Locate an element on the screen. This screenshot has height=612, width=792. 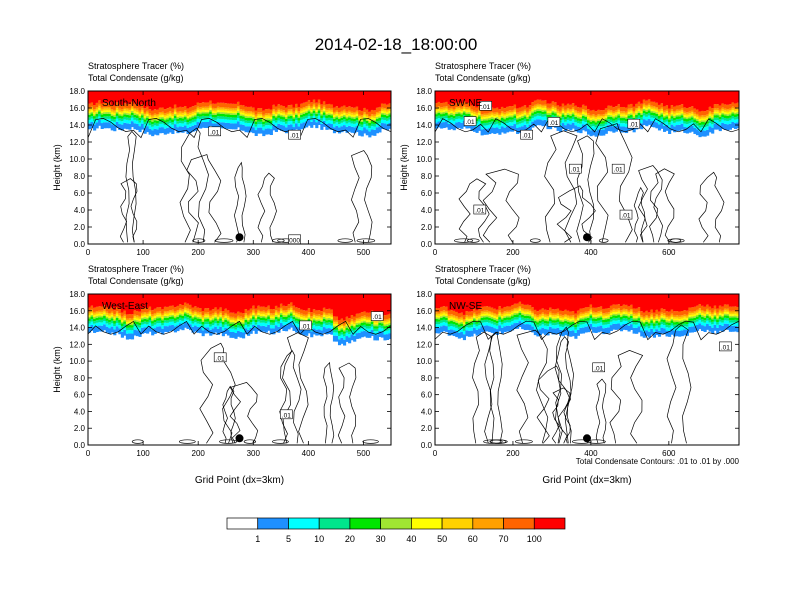
condensate-contours is located at coordinates (239, 382).